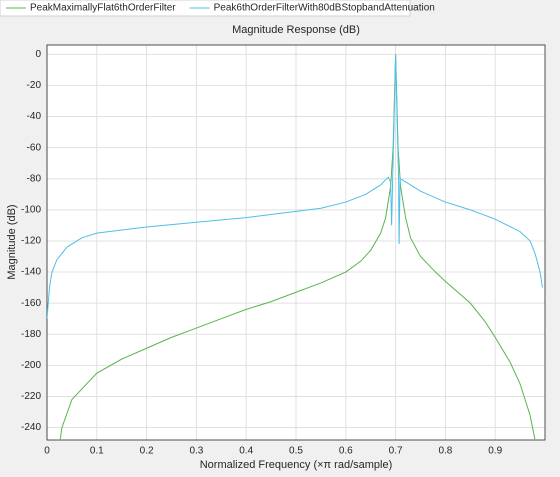 Image resolution: width=560 pixels, height=477 pixels. What do you see at coordinates (246, 451) in the screenshot?
I see `x-tick-label: 0.4` at bounding box center [246, 451].